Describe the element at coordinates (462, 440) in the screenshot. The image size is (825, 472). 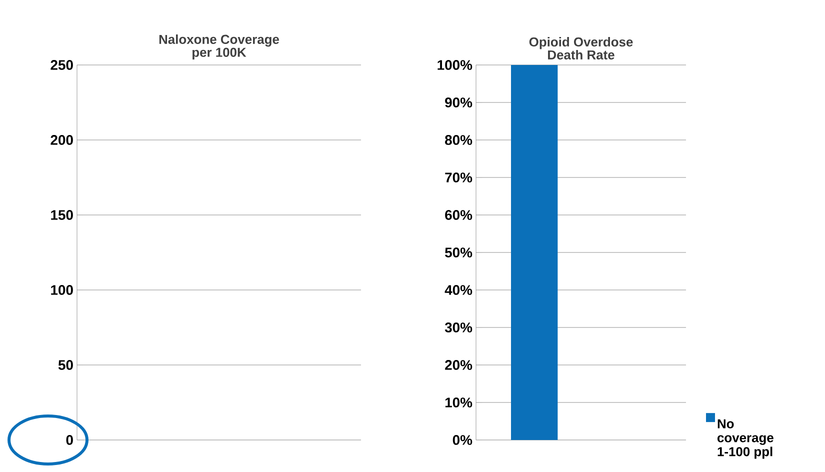
I see `y-tick-label: 0%` at that location.